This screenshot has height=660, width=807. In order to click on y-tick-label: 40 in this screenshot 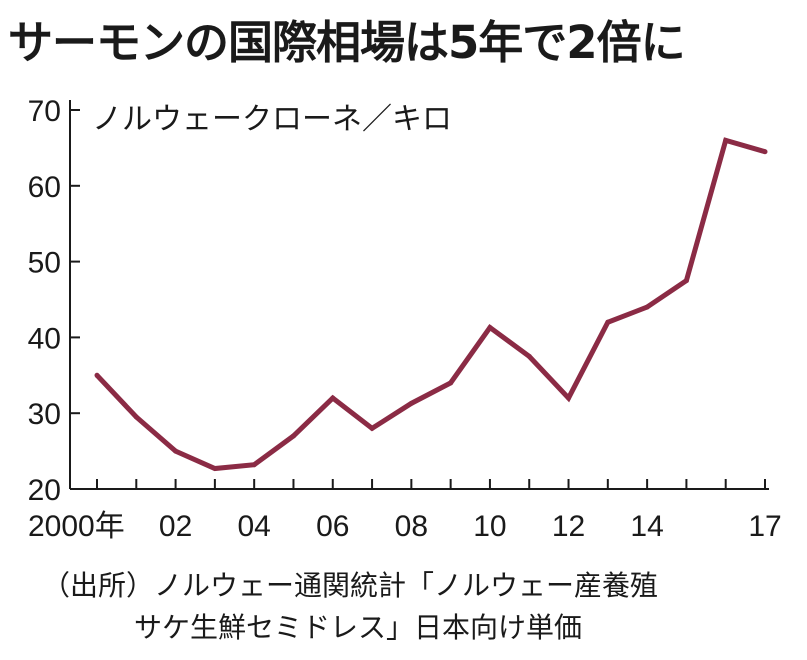, I will do `click(44, 338)`.